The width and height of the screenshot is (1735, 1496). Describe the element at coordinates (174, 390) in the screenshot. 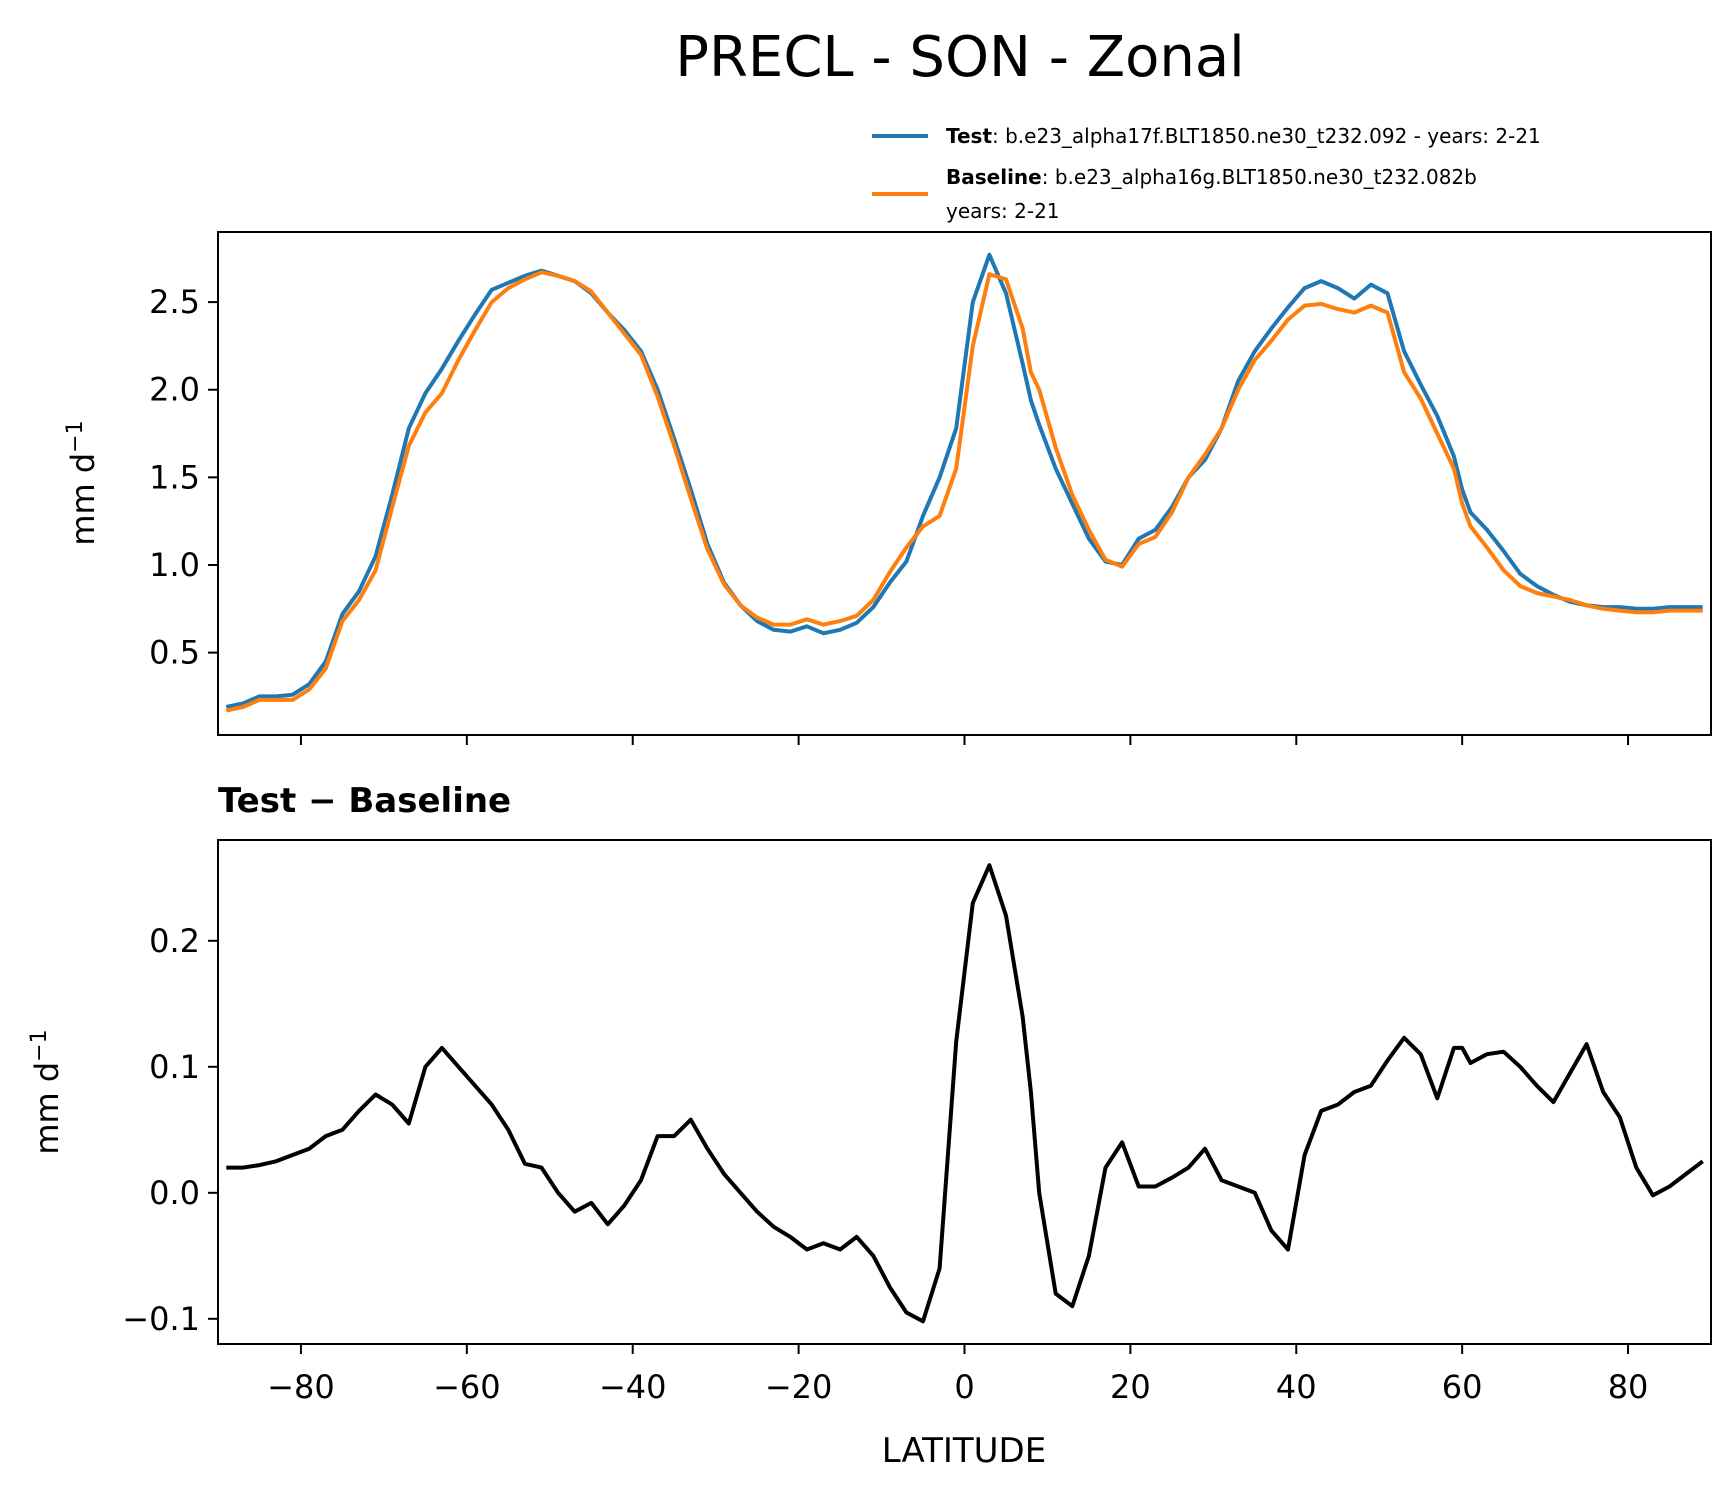

I see `top-y-tick-label: 2.0` at that location.